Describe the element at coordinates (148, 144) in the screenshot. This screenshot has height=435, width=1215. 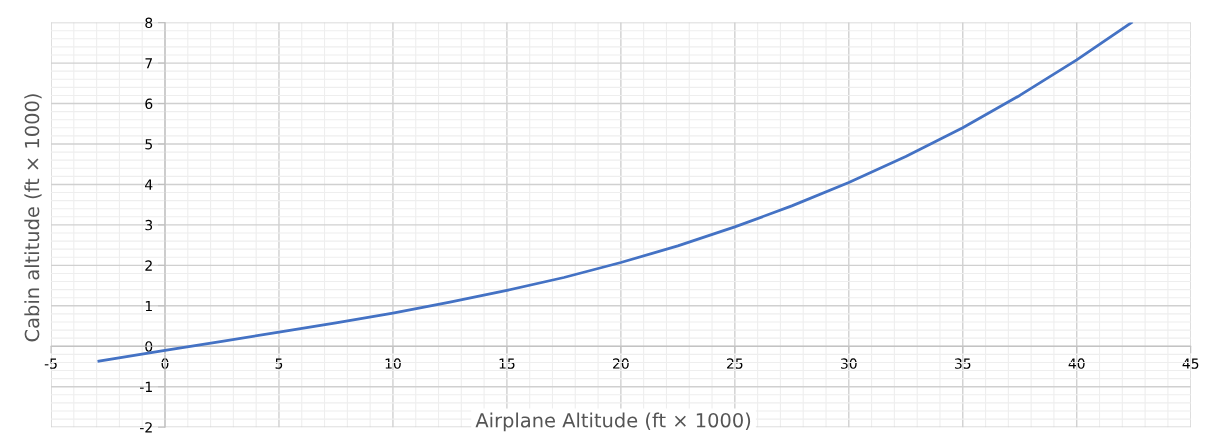
I see `y-tick-label: 5` at that location.